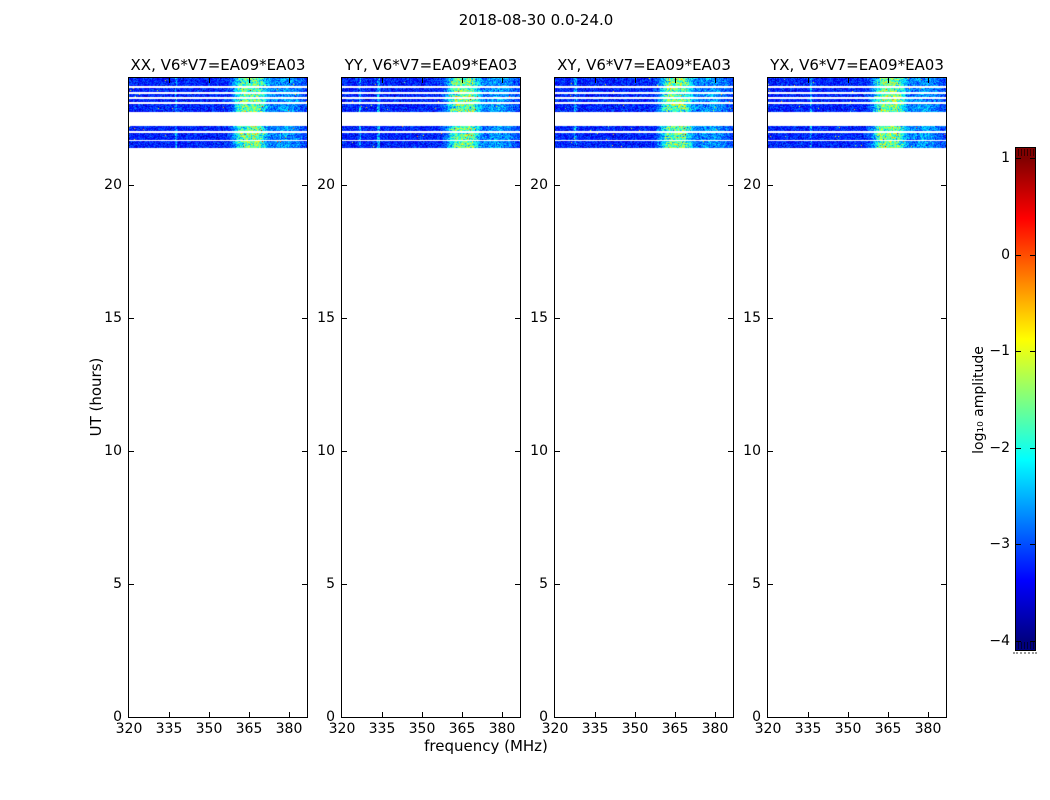  What do you see at coordinates (1025, 399) in the screenshot?
I see `colorbar` at bounding box center [1025, 399].